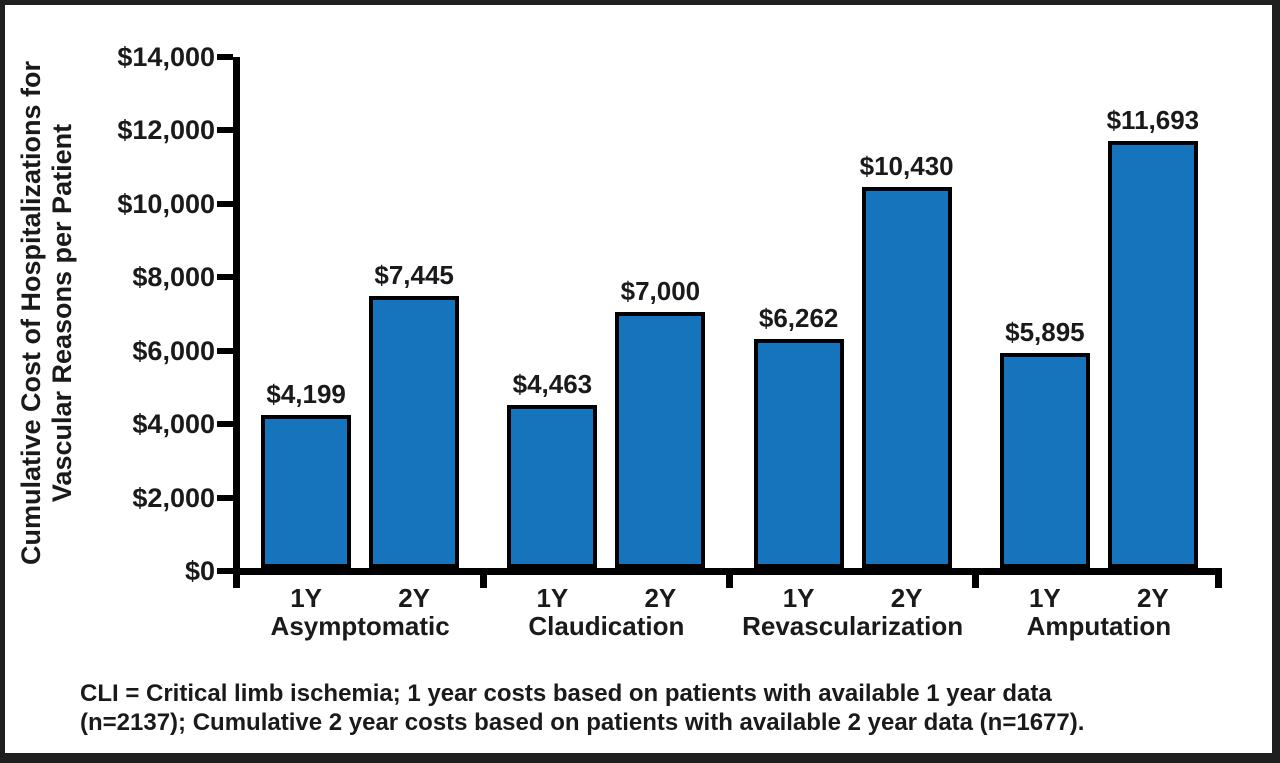  Describe the element at coordinates (906, 377) in the screenshot. I see `bar-revascularization-2y` at that location.